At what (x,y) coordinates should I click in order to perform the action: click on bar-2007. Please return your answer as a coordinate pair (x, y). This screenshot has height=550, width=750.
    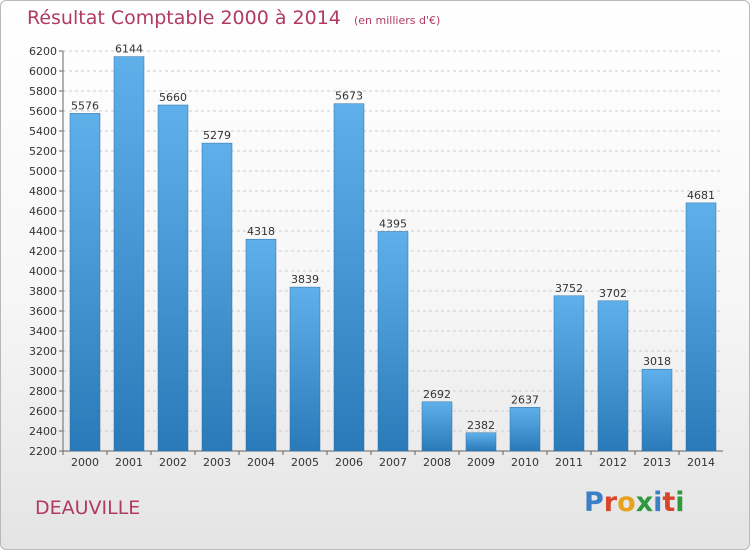
    Looking at the image, I should click on (393, 341).